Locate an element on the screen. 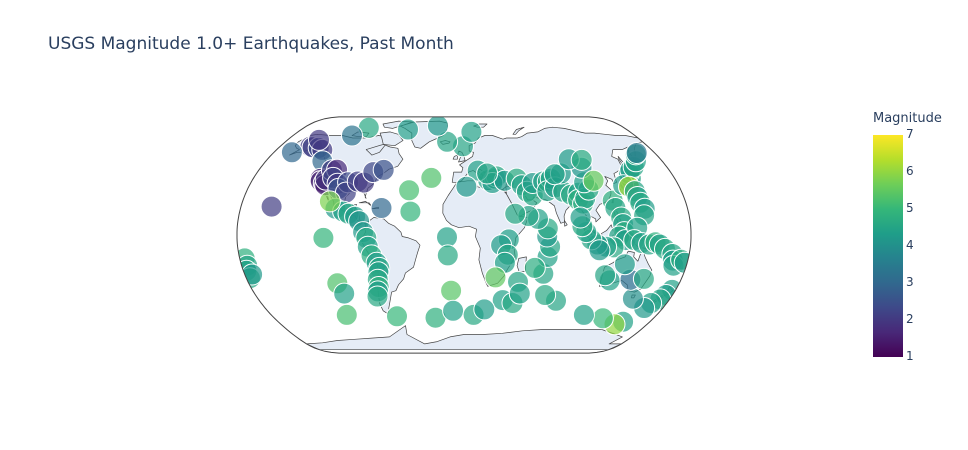 This screenshot has width=968, height=450. colorbar is located at coordinates (888, 246).